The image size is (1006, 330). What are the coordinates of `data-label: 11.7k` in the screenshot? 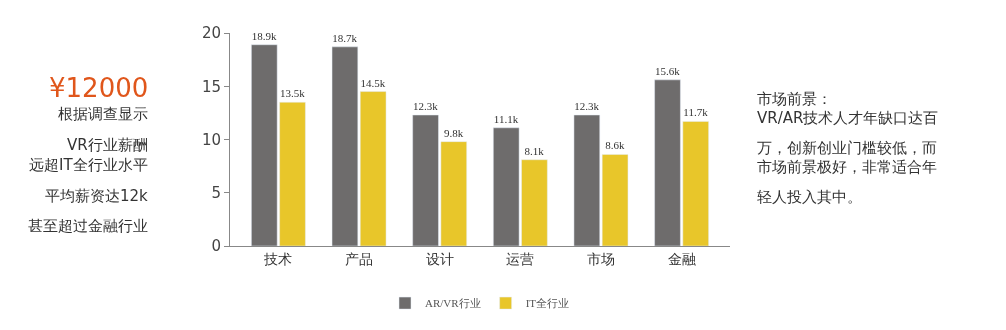 It's located at (696, 112).